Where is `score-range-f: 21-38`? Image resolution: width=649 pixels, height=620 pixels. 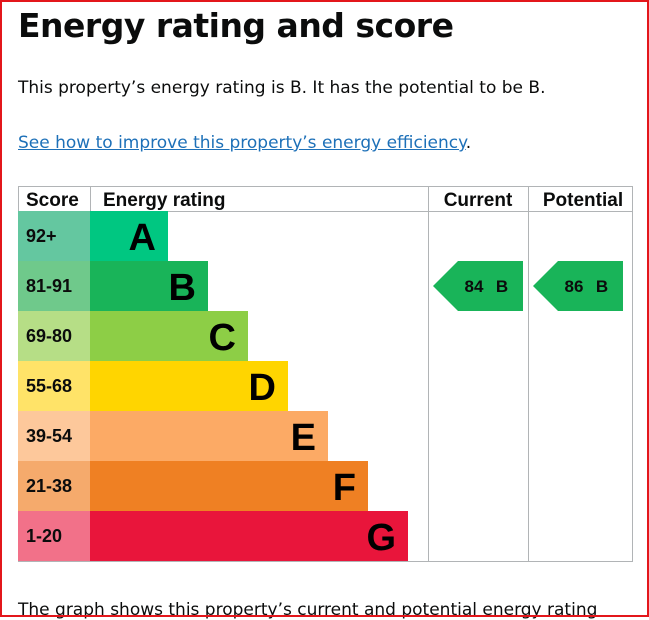 score-range-f: 21-38 is located at coordinates (49, 486).